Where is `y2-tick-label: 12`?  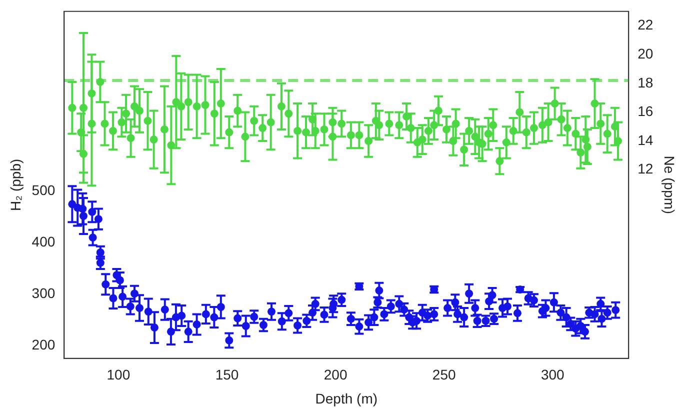
y2-tick-label: 12 is located at coordinates (646, 168).